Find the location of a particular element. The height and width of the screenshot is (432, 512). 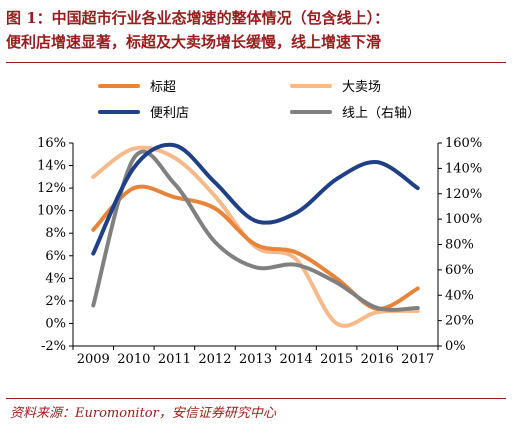

right-tick-label: 40% is located at coordinates (459, 295).